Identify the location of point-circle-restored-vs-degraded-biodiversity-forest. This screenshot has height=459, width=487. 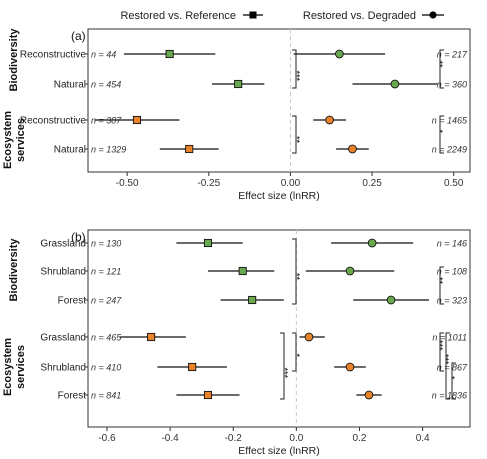
(391, 300).